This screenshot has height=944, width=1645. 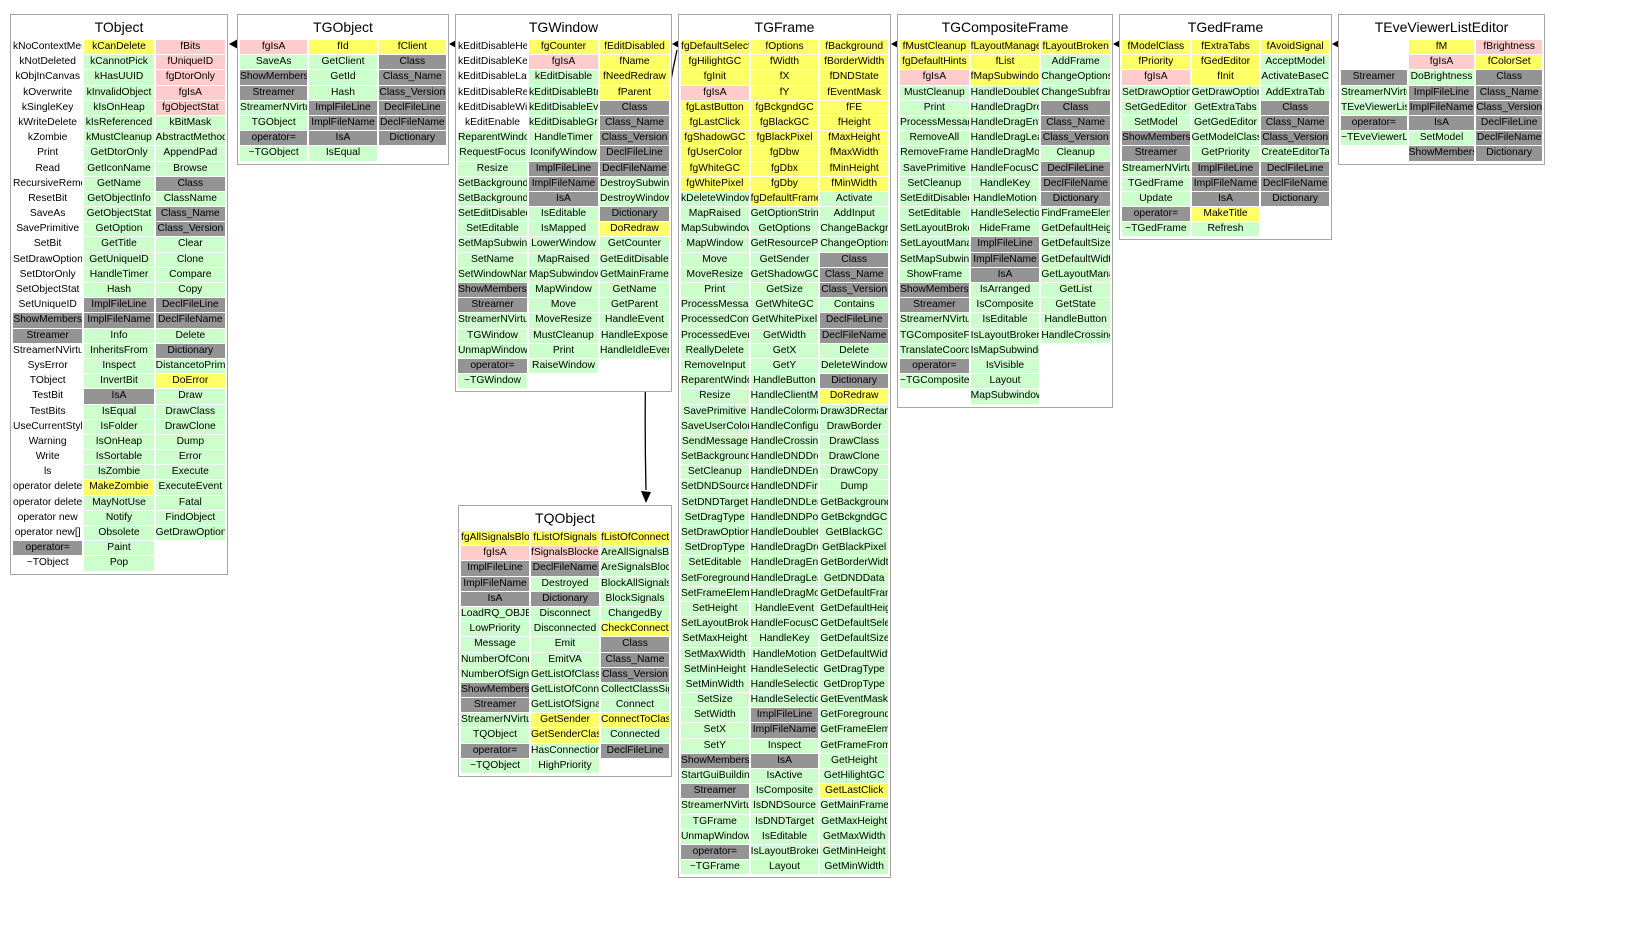 I want to click on member-cell: HandleColormapChange, so click(x=784, y=411).